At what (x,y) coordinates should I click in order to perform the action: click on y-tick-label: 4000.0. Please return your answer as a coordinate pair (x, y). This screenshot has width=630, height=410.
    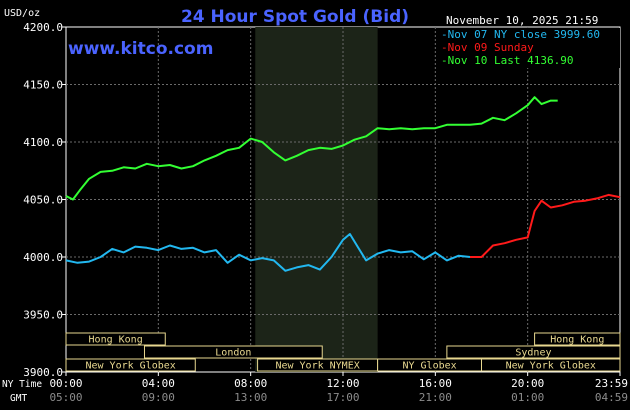
    Looking at the image, I should click on (43, 257).